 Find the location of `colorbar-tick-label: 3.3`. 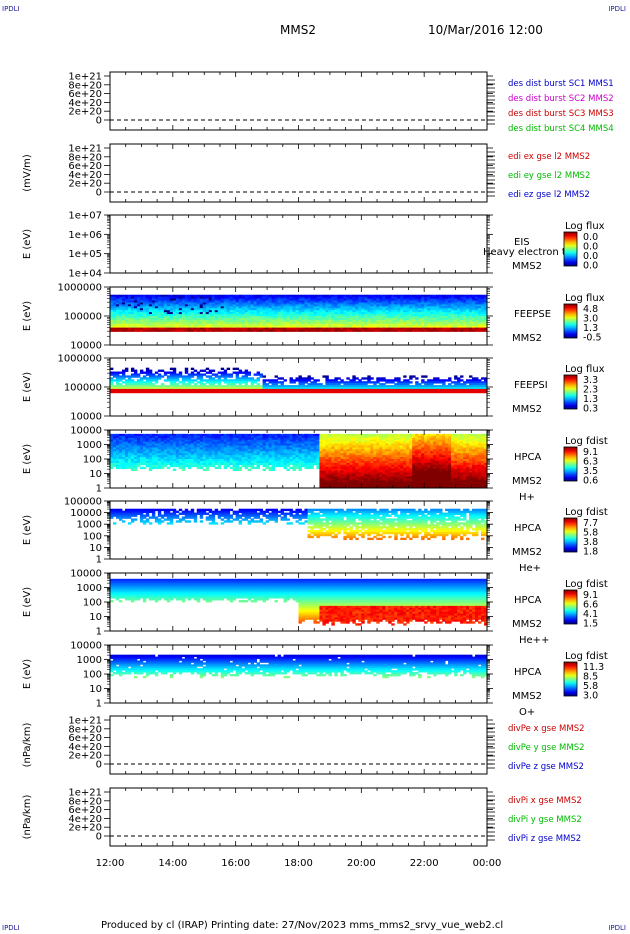

colorbar-tick-label: 3.3 is located at coordinates (590, 380).